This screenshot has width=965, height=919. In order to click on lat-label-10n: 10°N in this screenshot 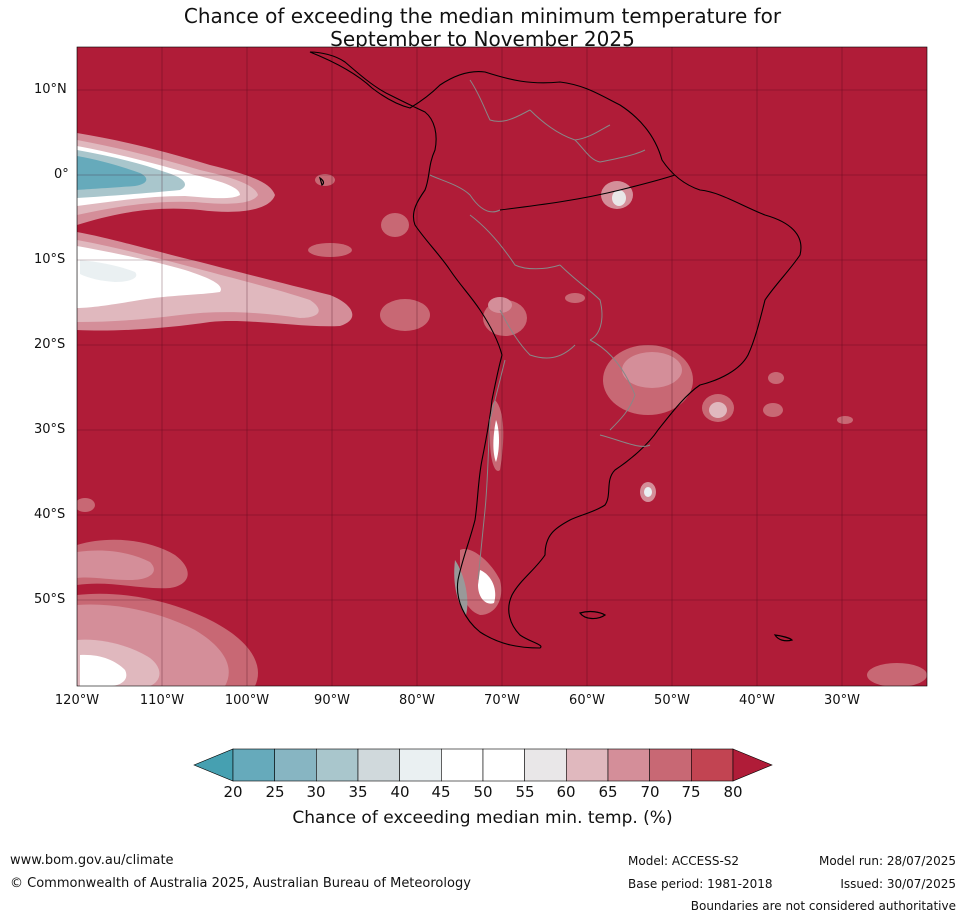, I will do `click(50, 89)`.